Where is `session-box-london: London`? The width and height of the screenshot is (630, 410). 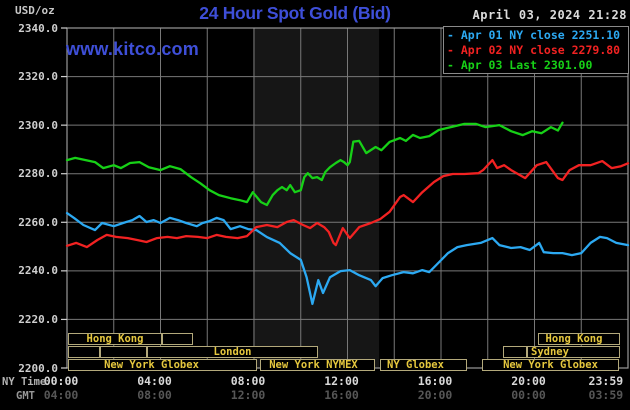 session-box-london: London is located at coordinates (232, 352).